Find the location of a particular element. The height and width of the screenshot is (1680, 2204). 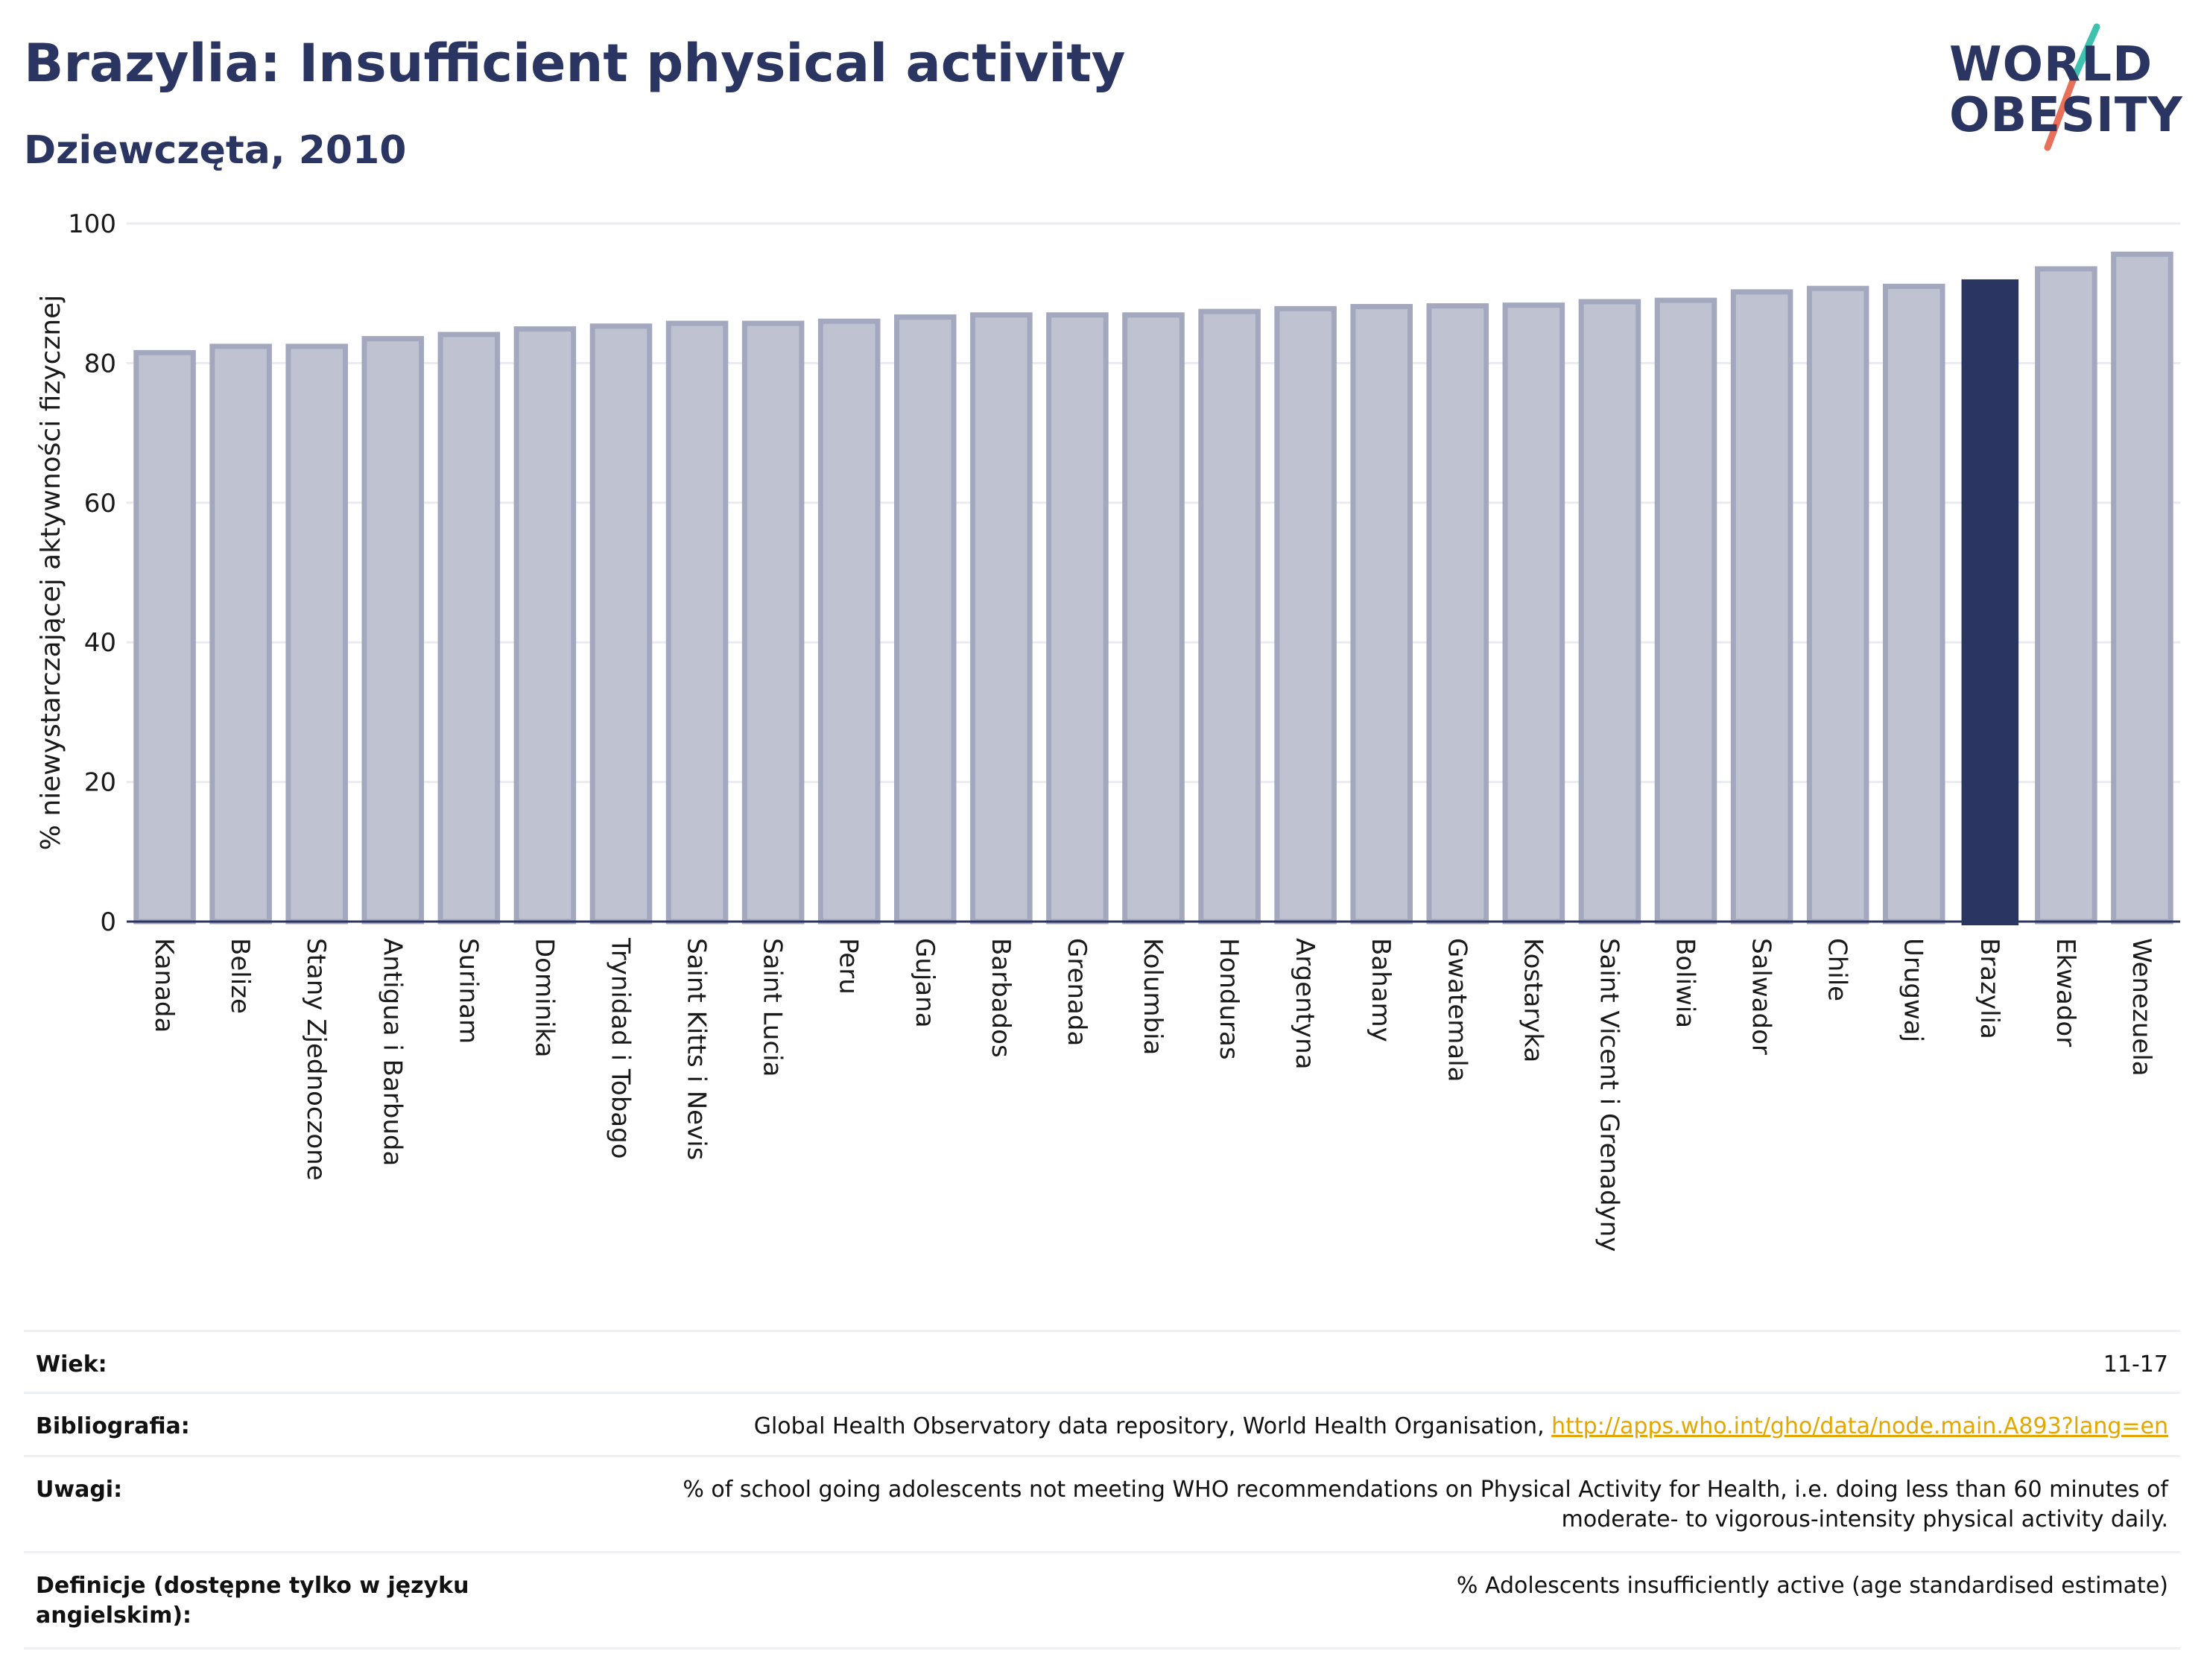

x-tick-label: Stany Zjednoczone is located at coordinates (316, 1059).